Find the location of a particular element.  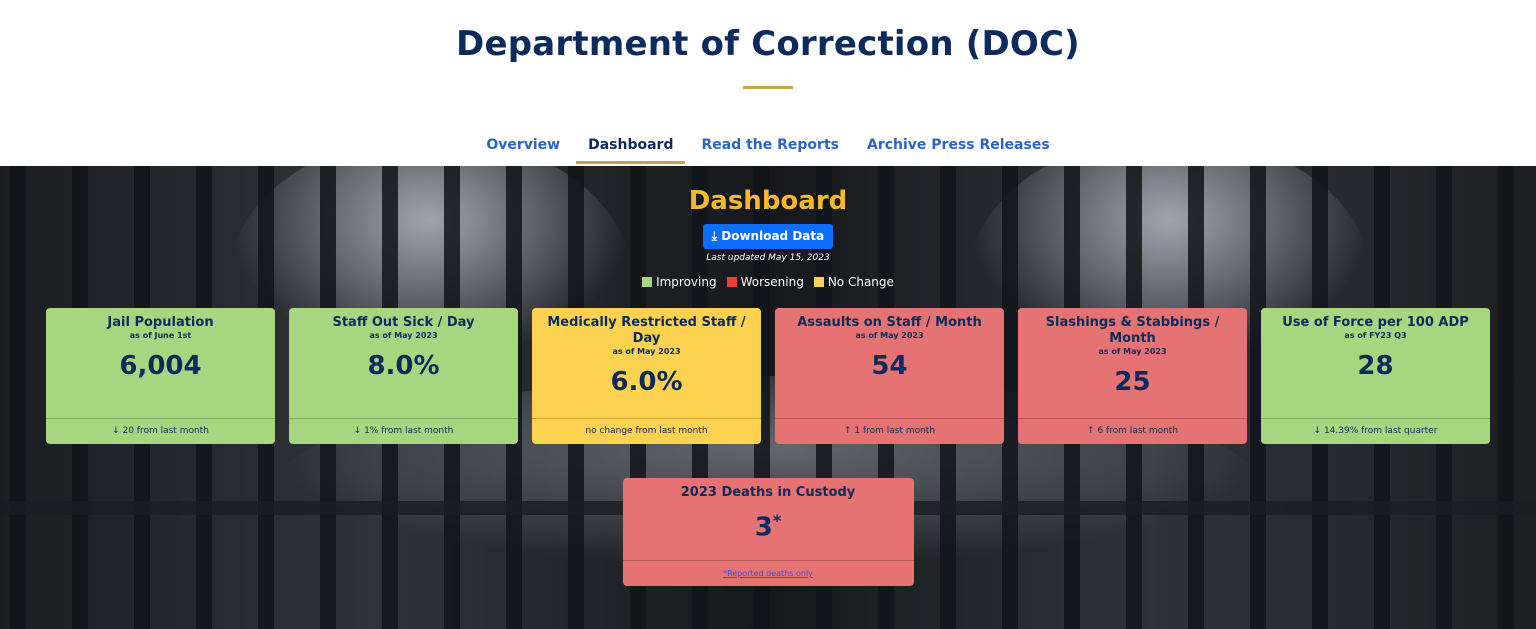

legend-item: No Change is located at coordinates (853, 282).